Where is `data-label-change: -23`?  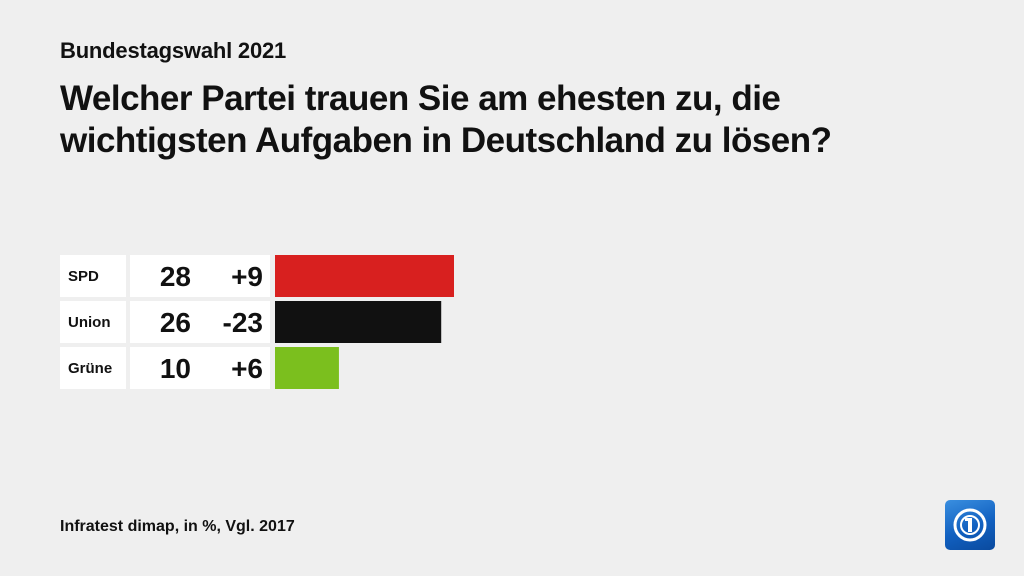
data-label-change: -23 is located at coordinates (243, 322).